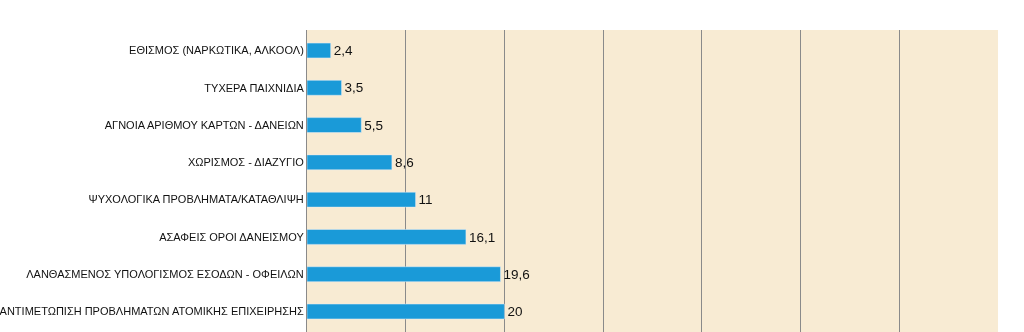  Describe the element at coordinates (354, 88) in the screenshot. I see `data-label: 3,5` at that location.